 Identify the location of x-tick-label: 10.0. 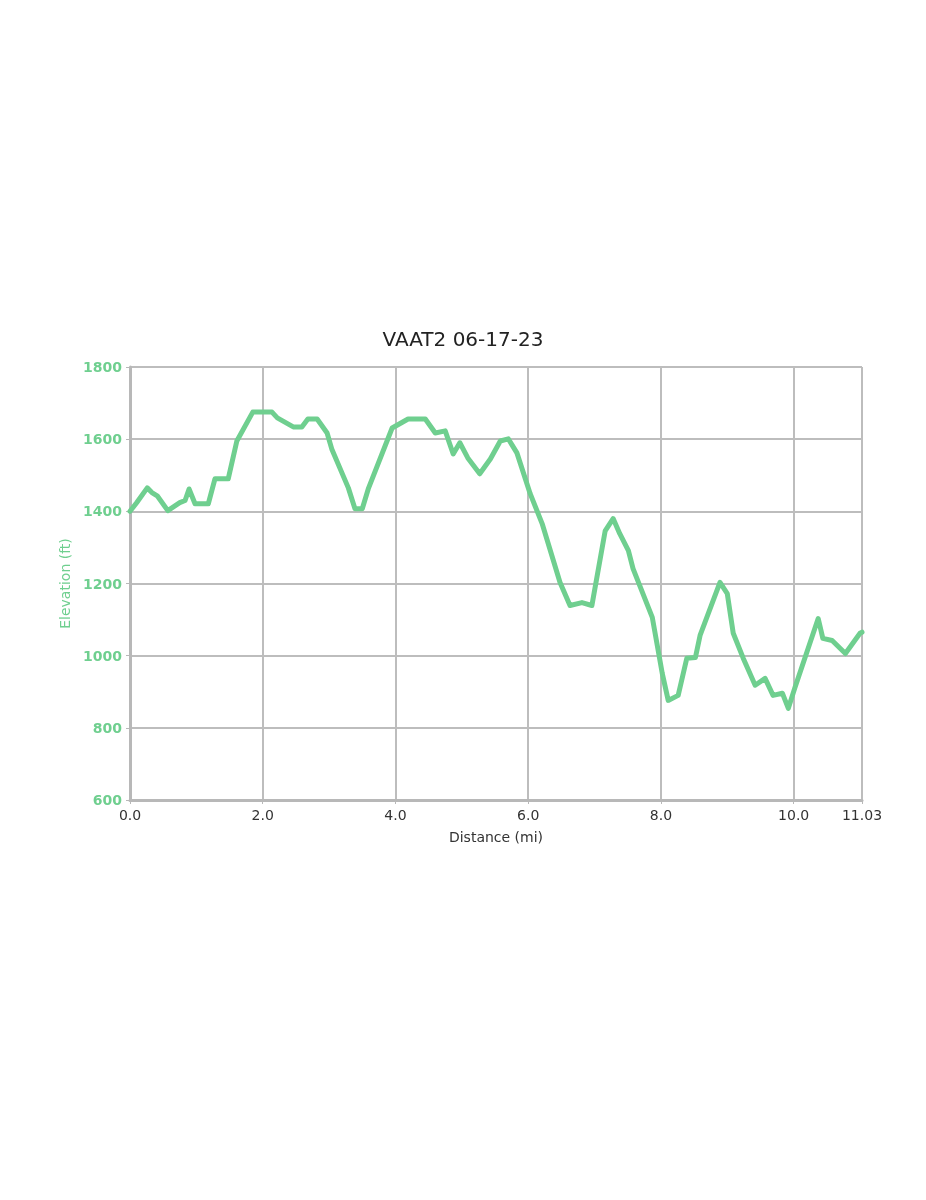
(794, 815).